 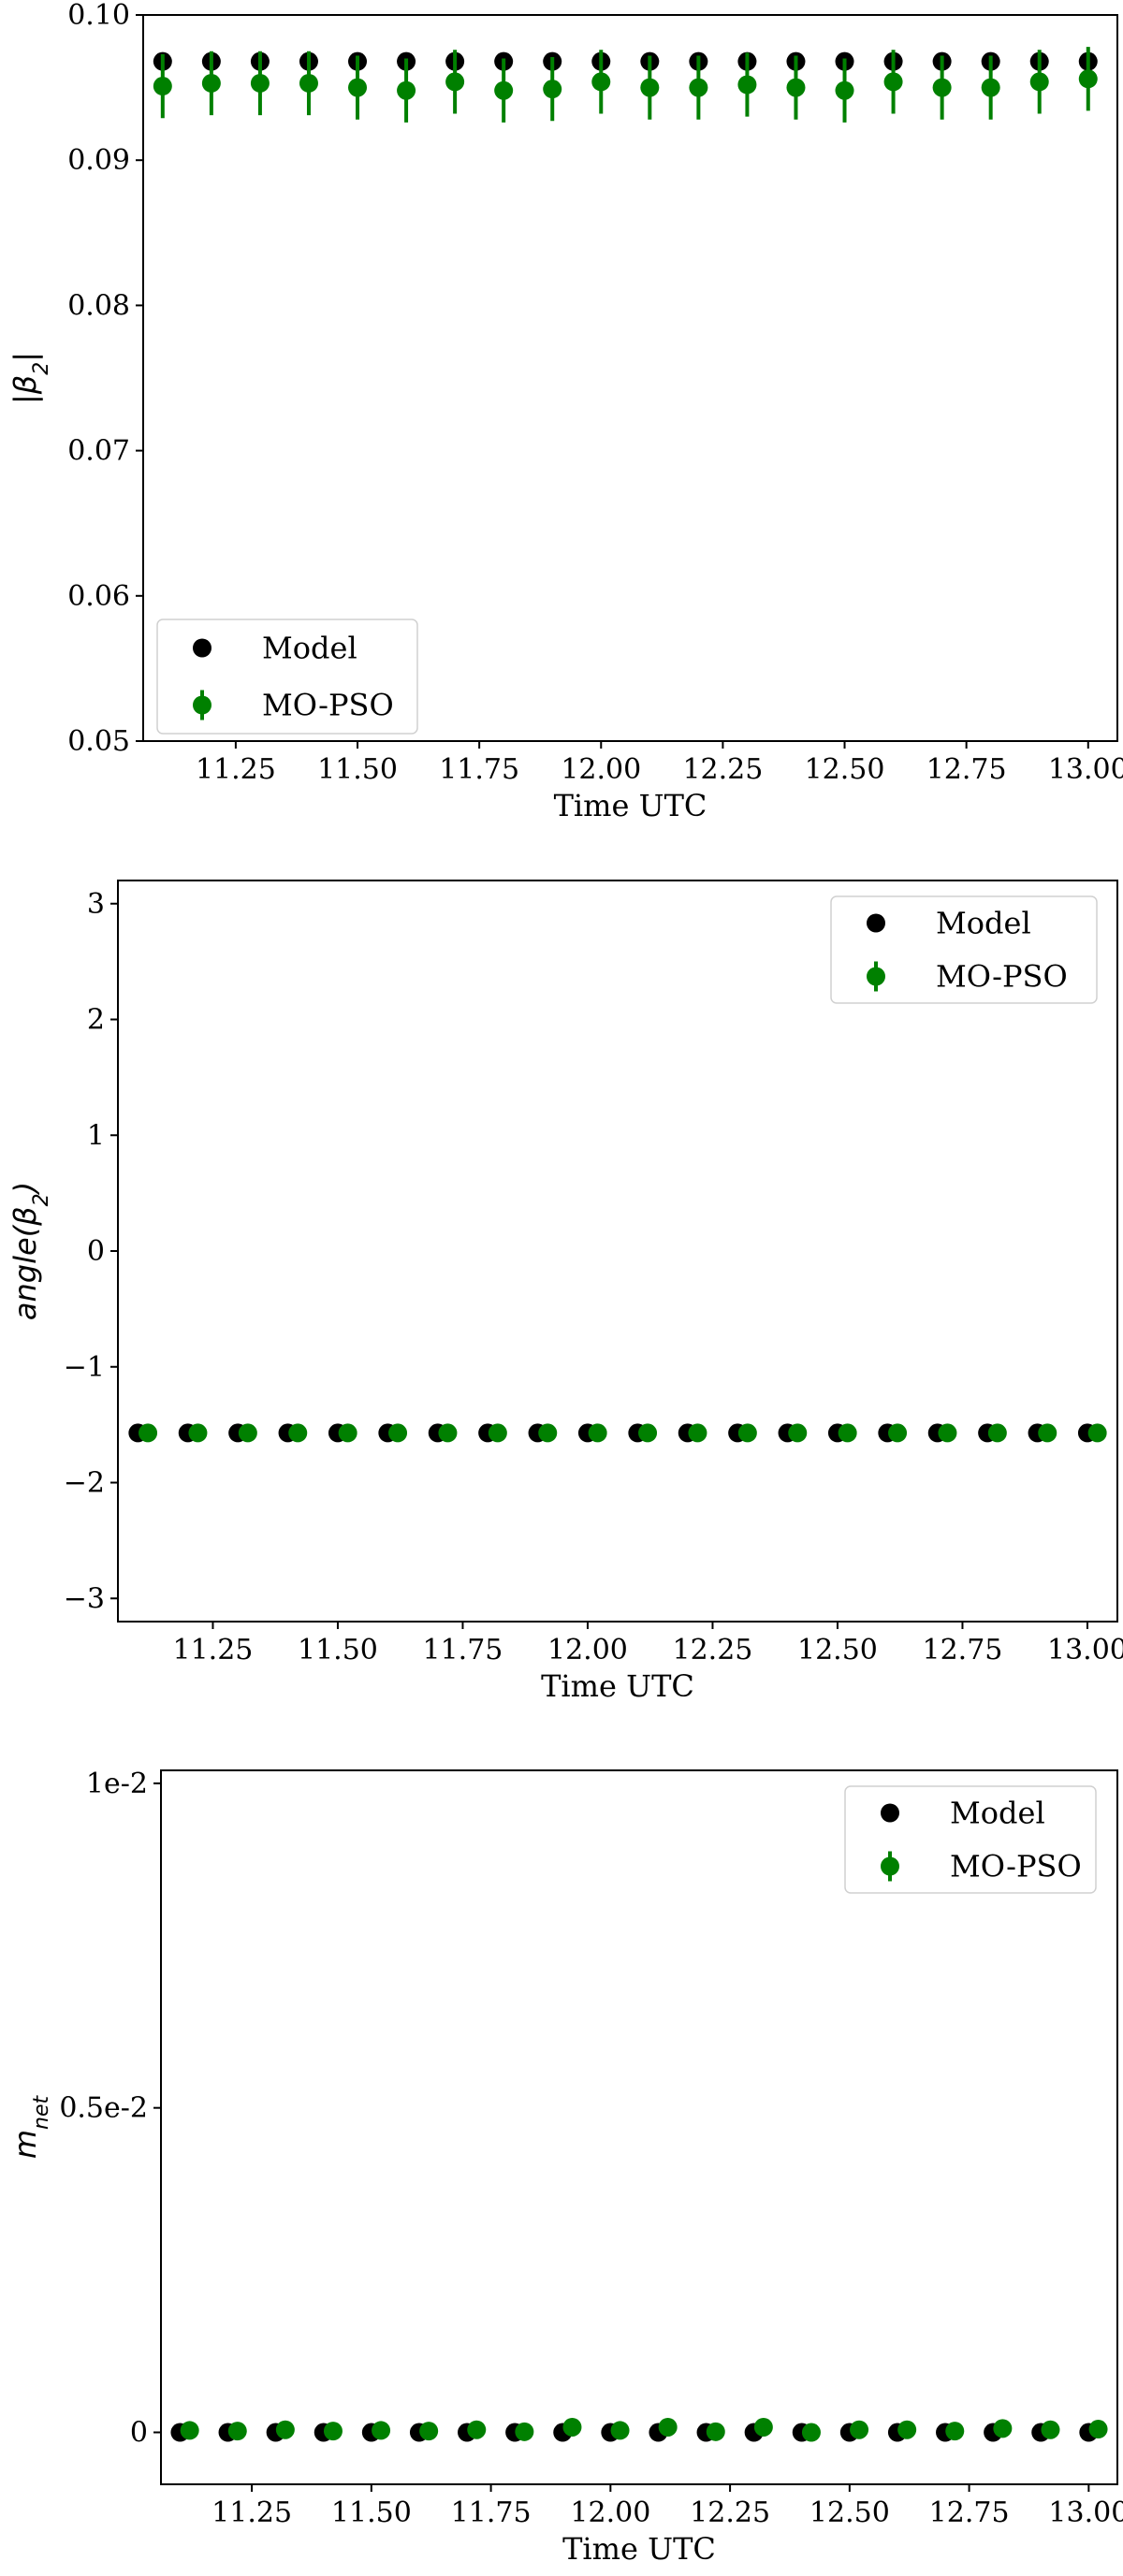 What do you see at coordinates (84, 1483) in the screenshot?
I see `y-tick-label: −2` at bounding box center [84, 1483].